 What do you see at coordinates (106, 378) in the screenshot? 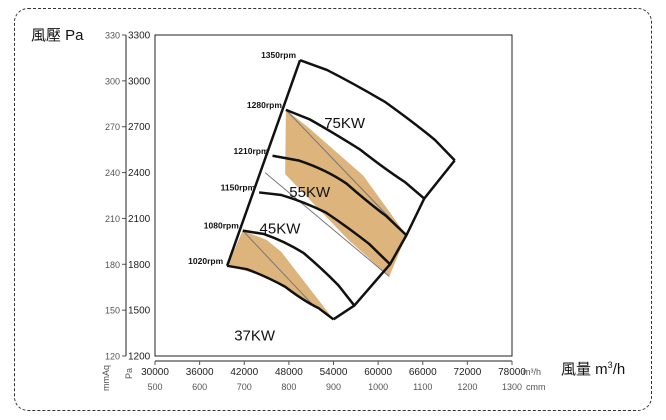
I see `y-unit-mmaq: mmAq` at bounding box center [106, 378].